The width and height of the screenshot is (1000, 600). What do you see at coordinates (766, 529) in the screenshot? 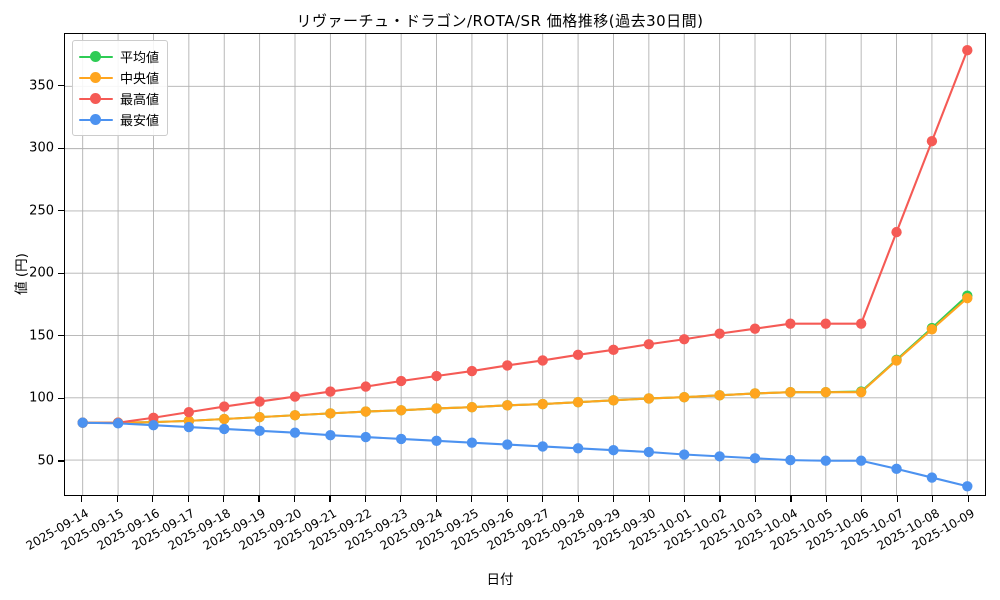
I see `x-tick-label: 2025-10-04` at bounding box center [766, 529].